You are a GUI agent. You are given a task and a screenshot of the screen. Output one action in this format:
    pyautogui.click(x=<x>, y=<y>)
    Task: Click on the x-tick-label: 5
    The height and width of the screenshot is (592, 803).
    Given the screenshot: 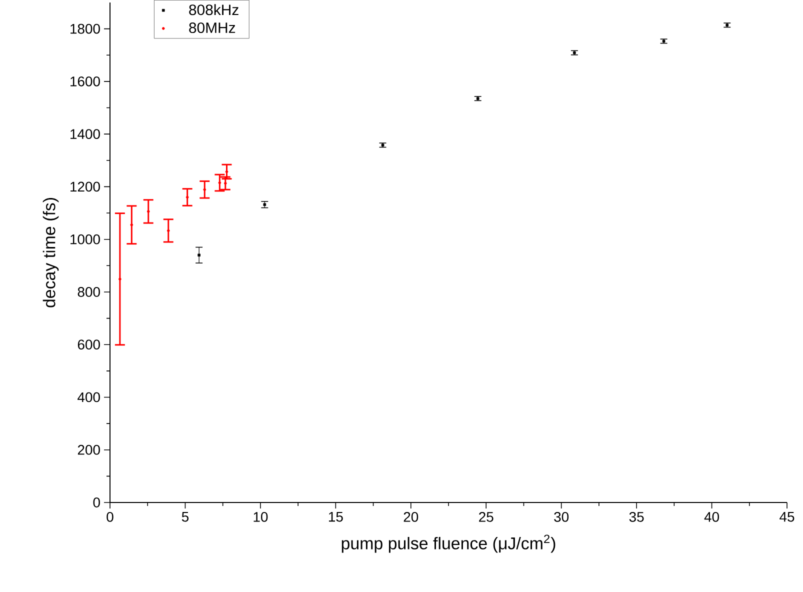 What is the action you would take?
    pyautogui.click(x=185, y=517)
    